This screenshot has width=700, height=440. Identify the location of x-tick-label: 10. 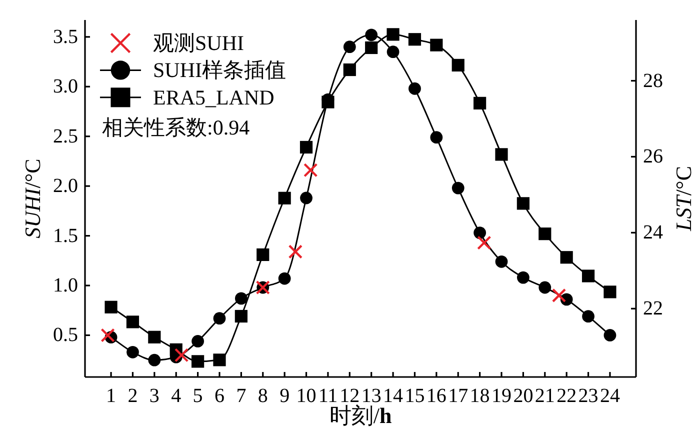
(306, 396).